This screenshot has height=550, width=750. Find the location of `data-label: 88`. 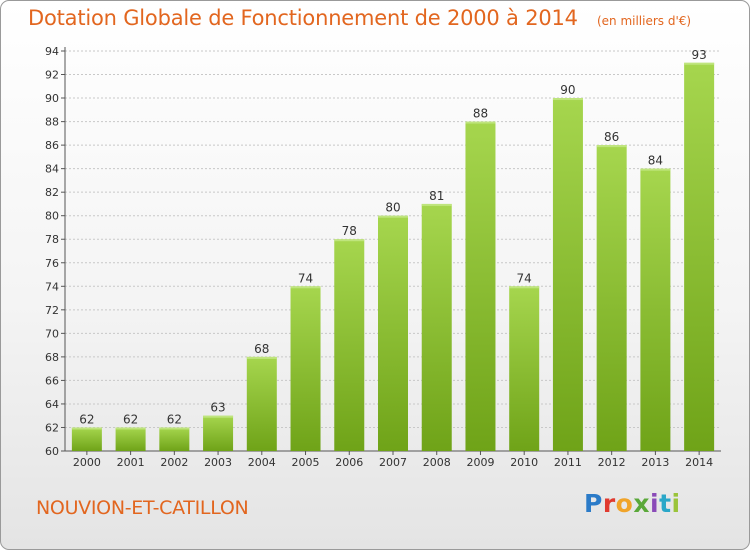

data-label: 88 is located at coordinates (480, 114).